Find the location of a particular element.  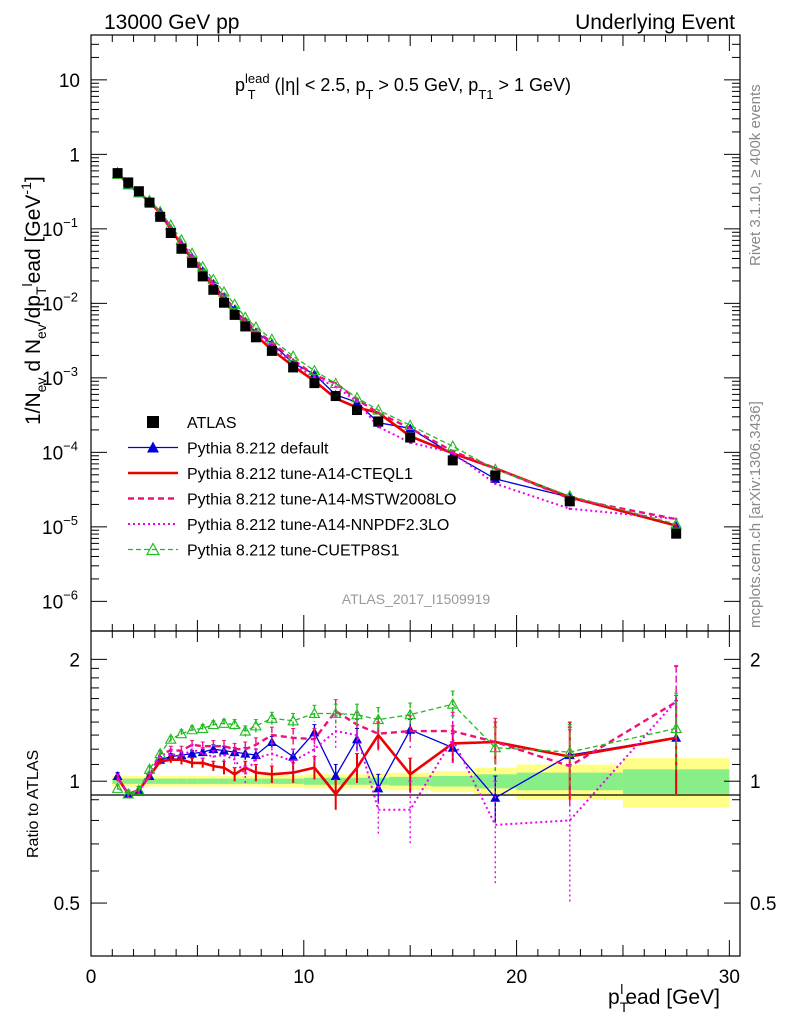

mcplots-label: mcplots.cern.ch [arXiv:1306.3436] is located at coordinates (755, 514).